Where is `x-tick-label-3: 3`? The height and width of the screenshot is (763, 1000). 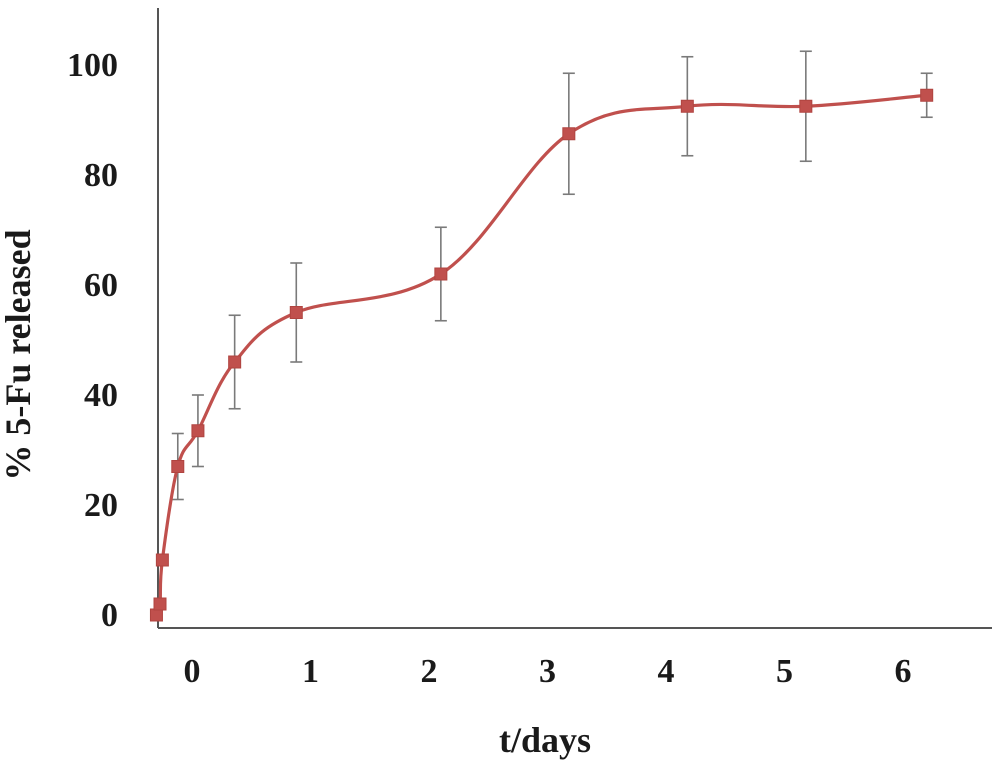 x-tick-label-3: 3 is located at coordinates (547, 671).